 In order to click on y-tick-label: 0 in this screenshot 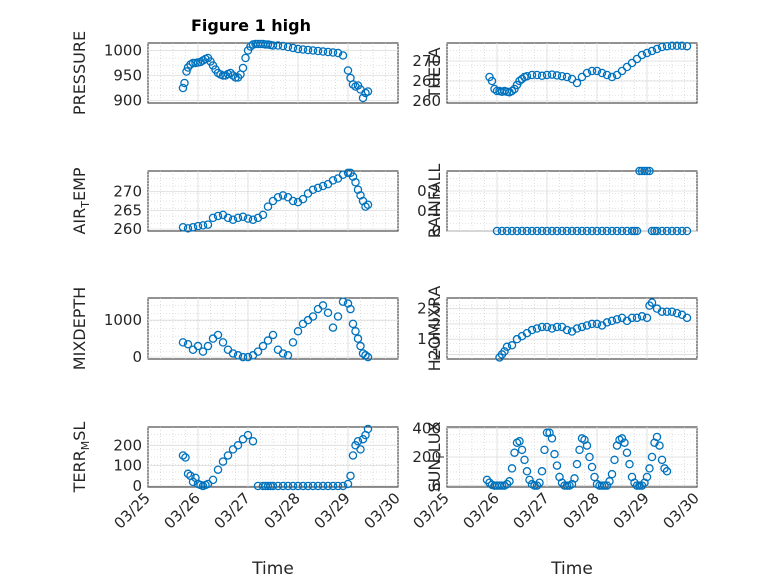, I will do `click(137, 357)`.